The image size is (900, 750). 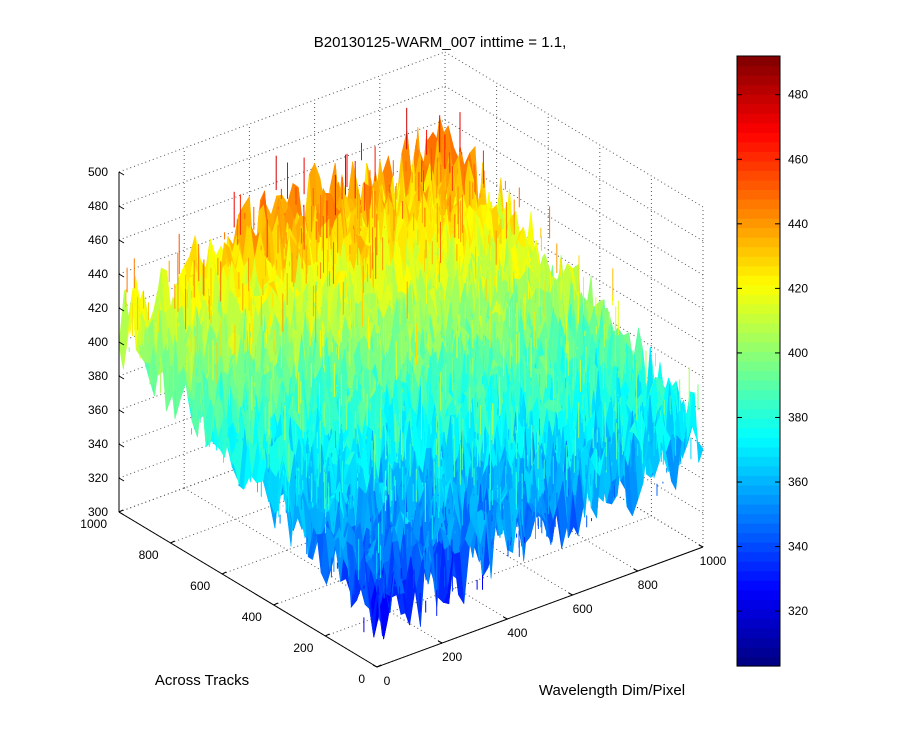 I want to click on grid-line, so click(x=282, y=112).